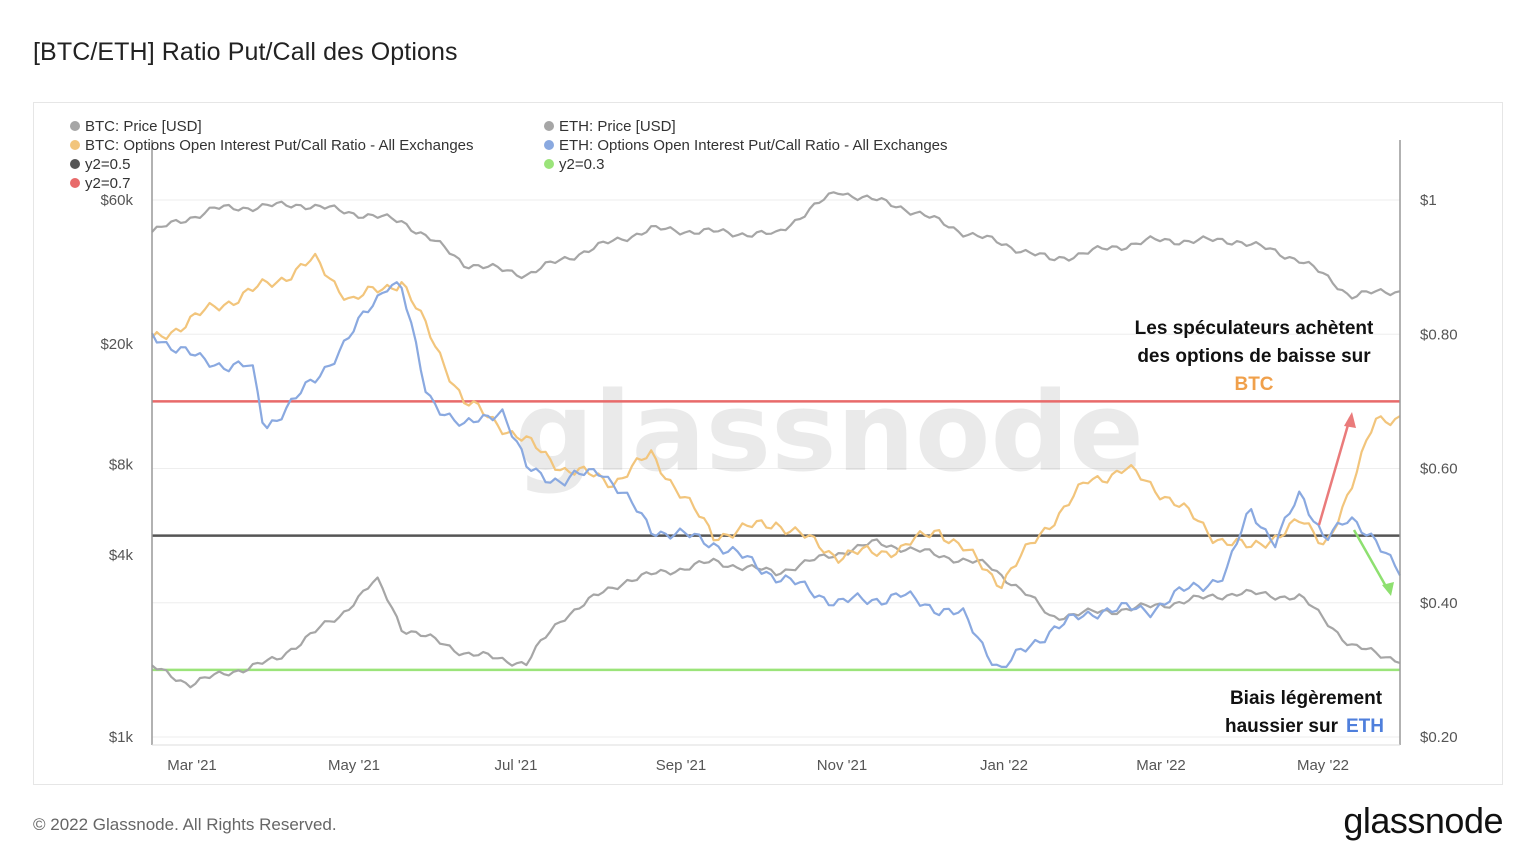 The width and height of the screenshot is (1536, 864). I want to click on btc-price-line, so click(776, 245).